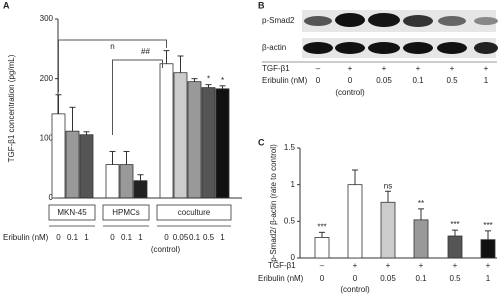 The height and width of the screenshot is (294, 500). I want to click on y-tick-label: 300, so click(47, 18).